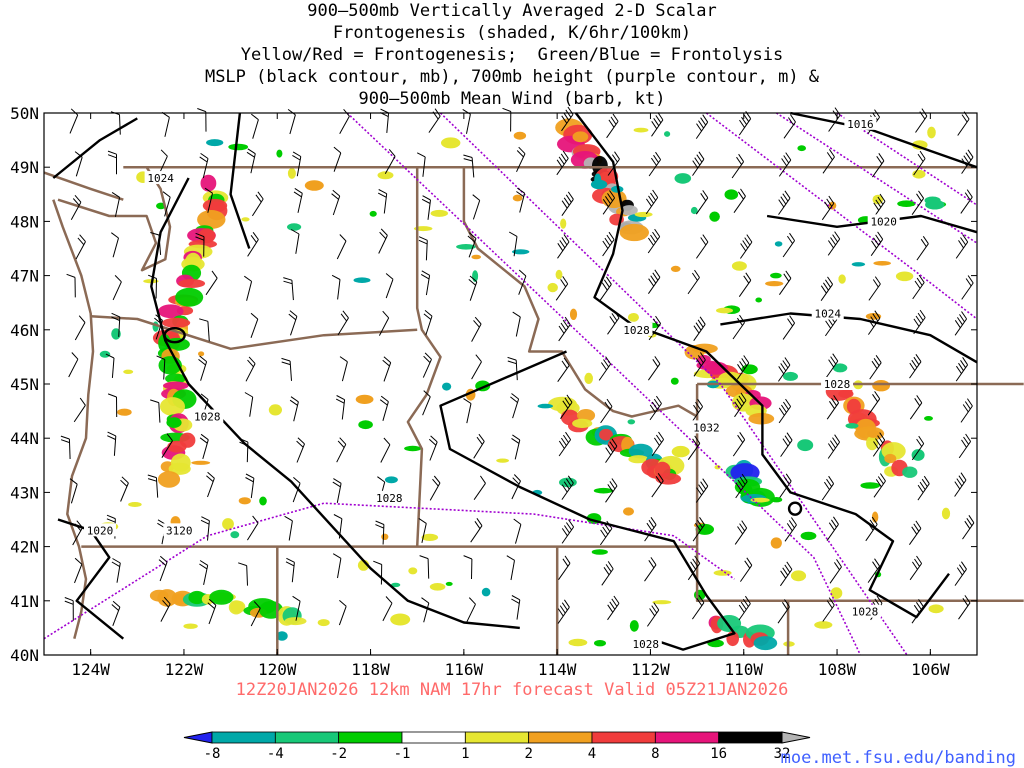 The height and width of the screenshot is (768, 1024). I want to click on colorbar-box, so click(243, 737).